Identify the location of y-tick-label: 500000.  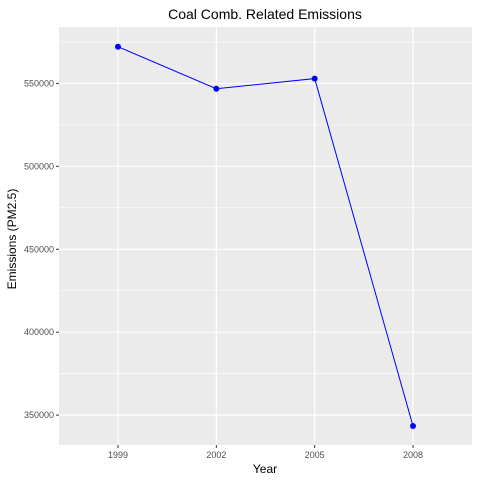
(39, 166).